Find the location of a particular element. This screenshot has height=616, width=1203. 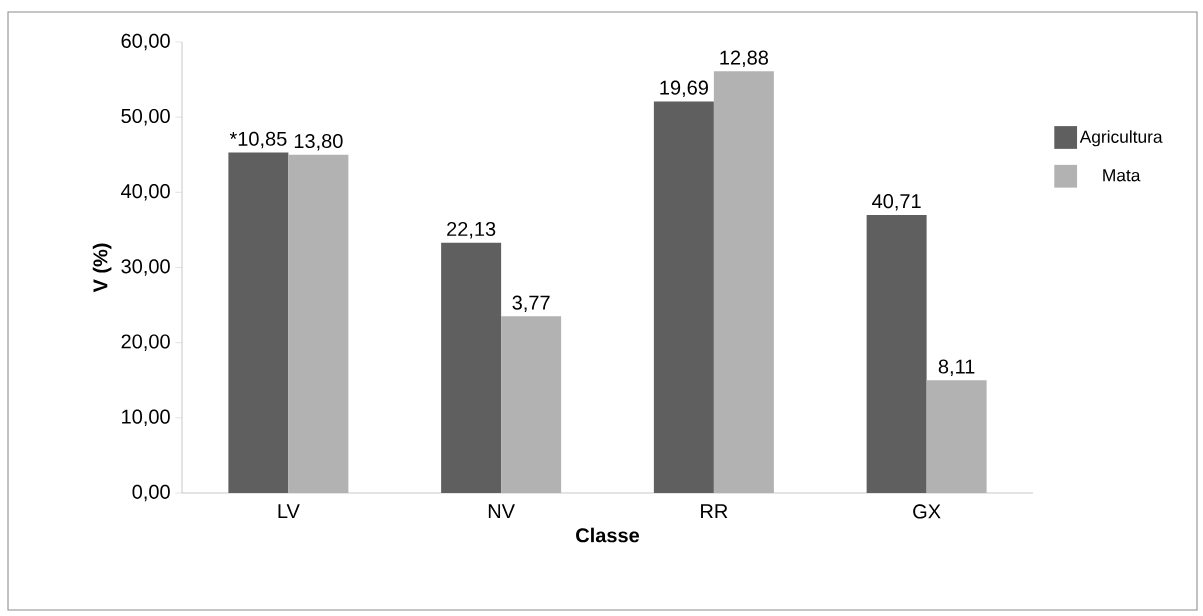

y-tick-label: 50,00 is located at coordinates (145, 117).